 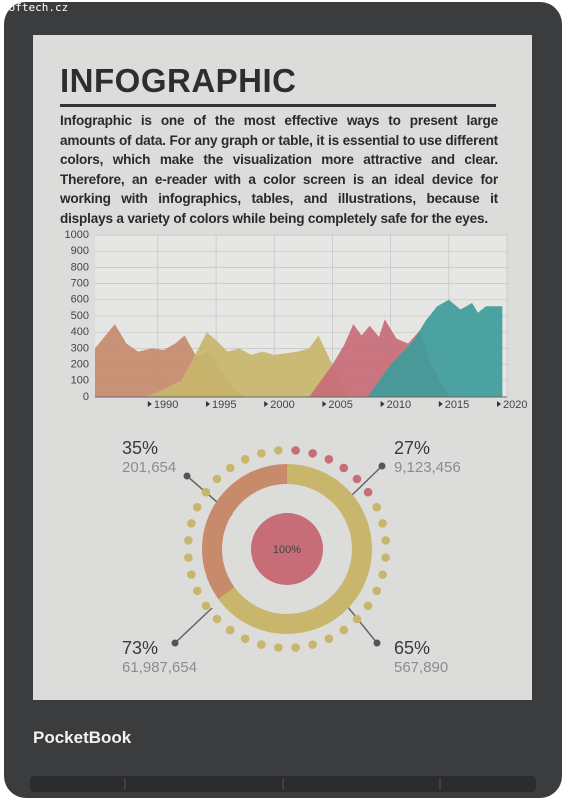 I want to click on stat-number: 567,890, so click(x=421, y=667).